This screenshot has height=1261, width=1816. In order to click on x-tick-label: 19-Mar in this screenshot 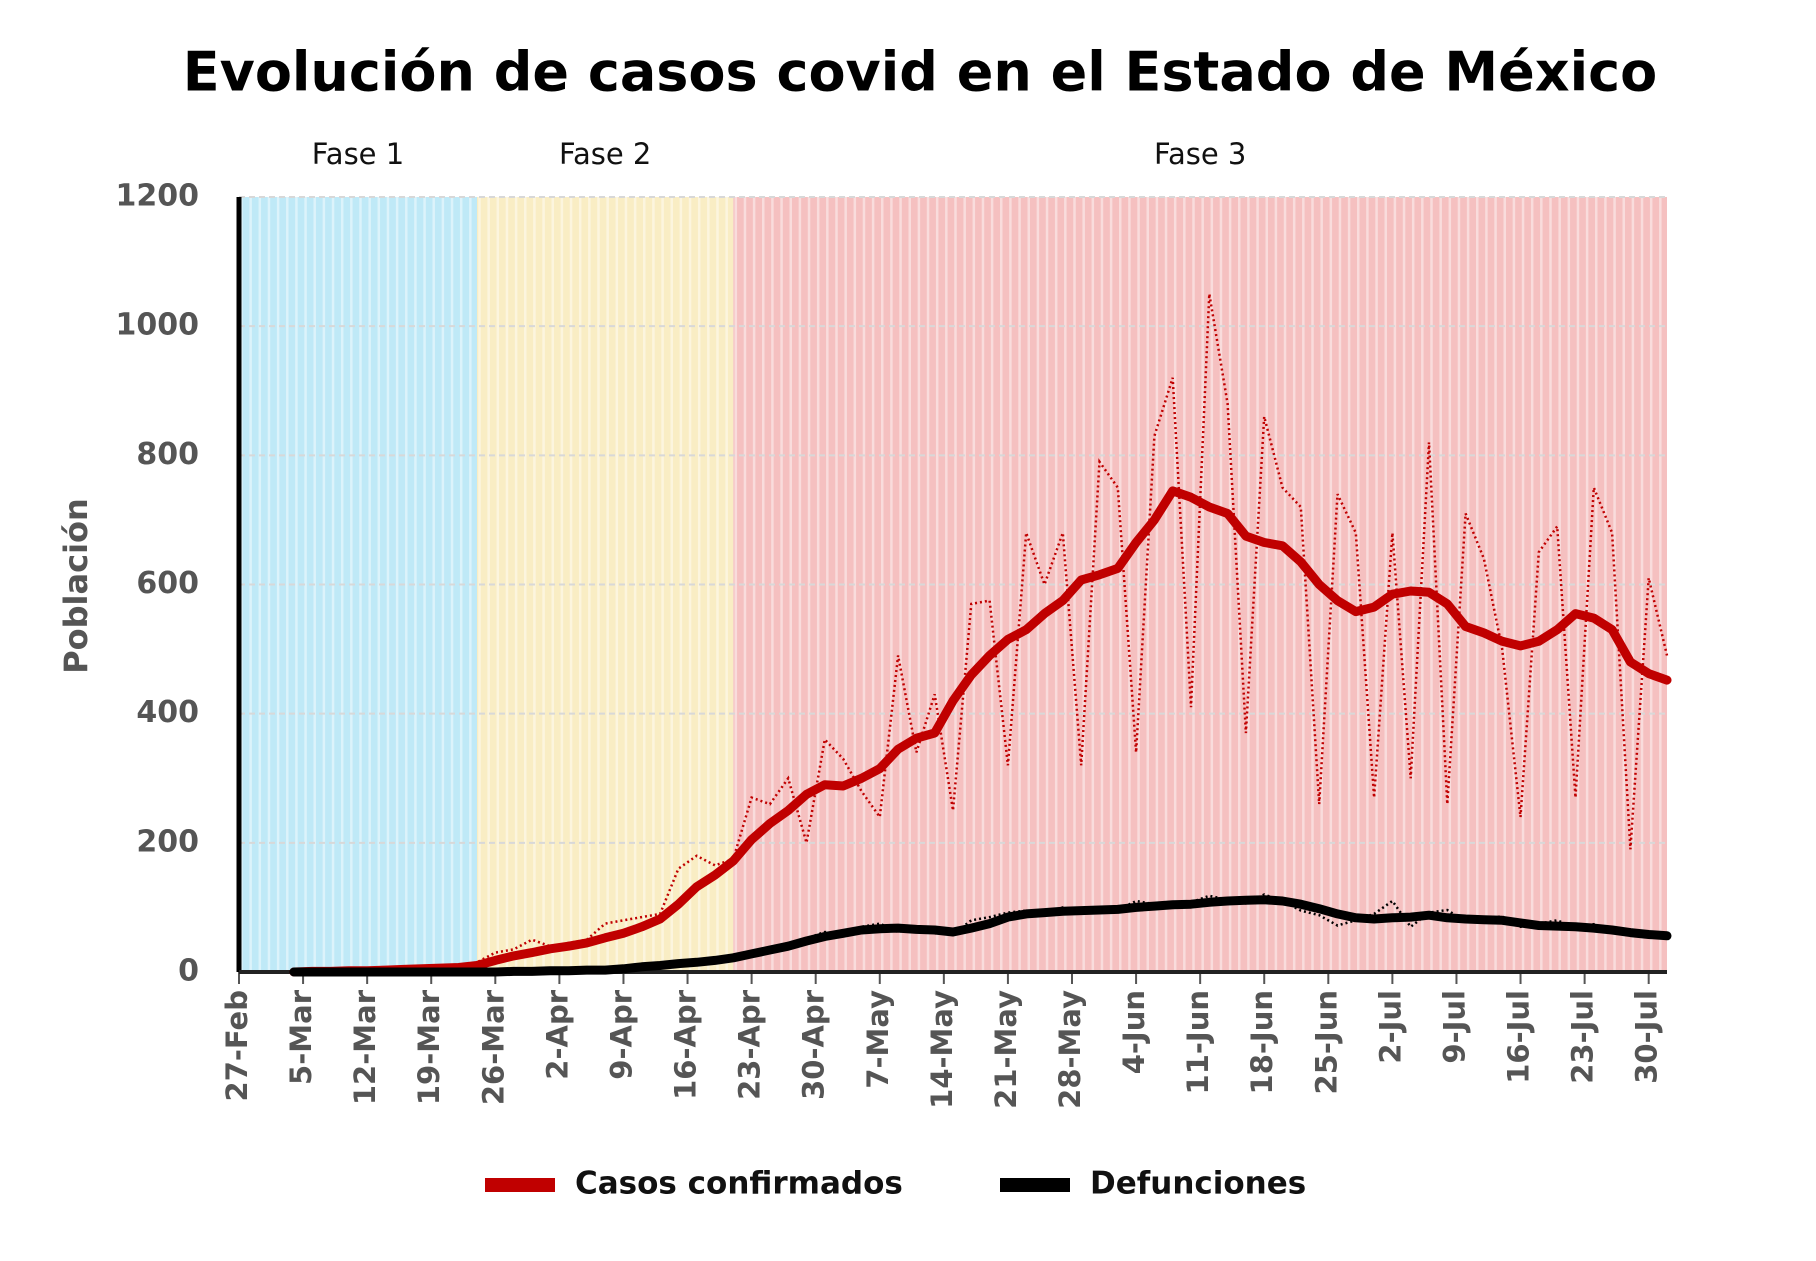, I will do `click(429, 1047)`.